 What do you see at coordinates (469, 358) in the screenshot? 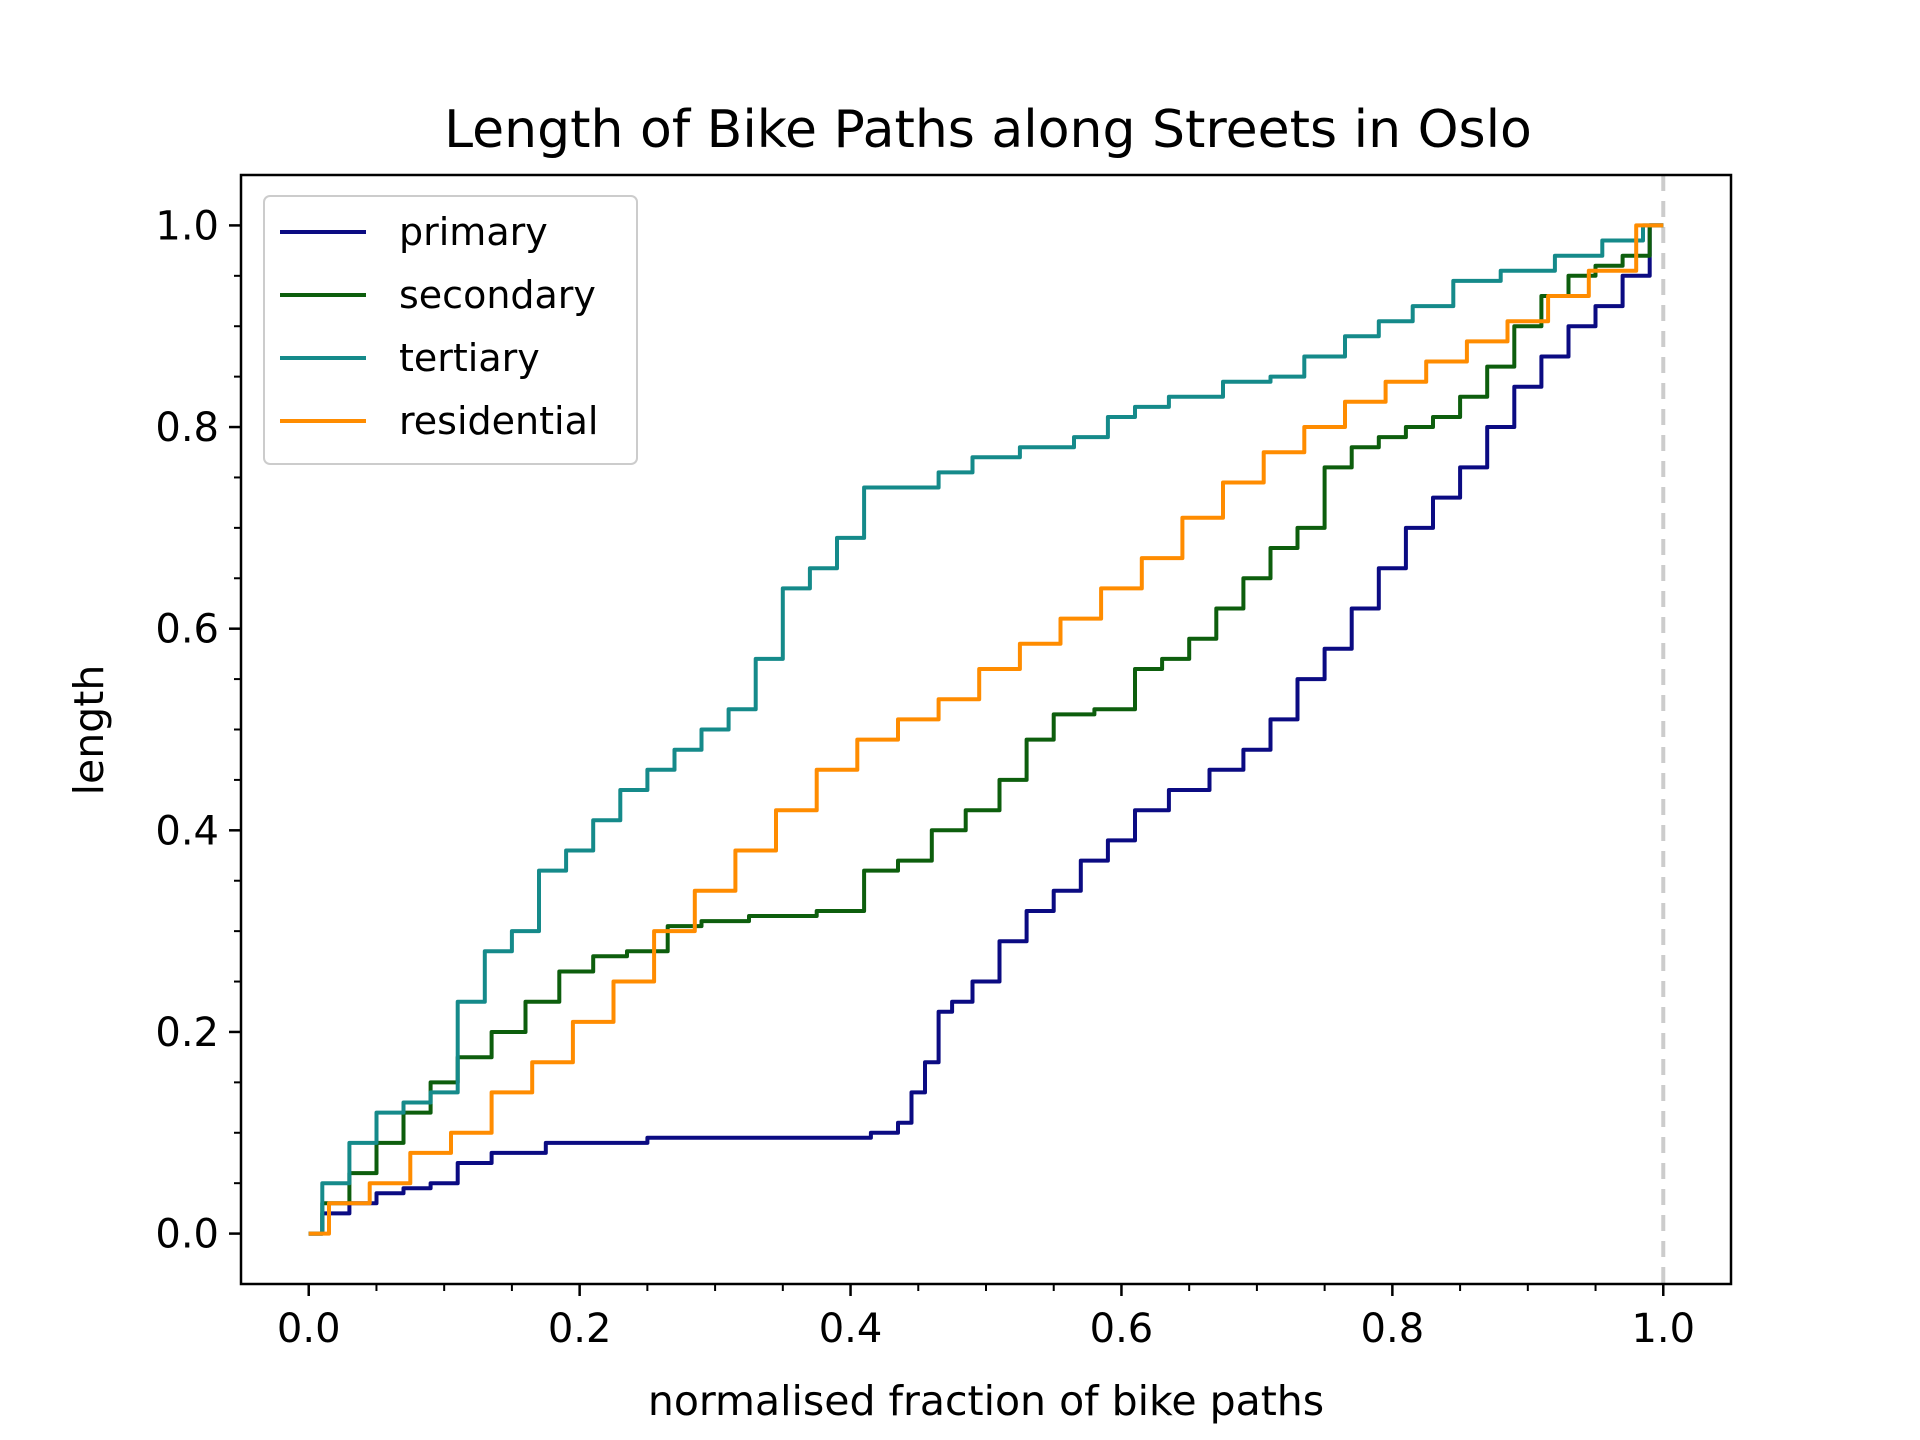
I see `legend-label-tertiary: tertiary` at bounding box center [469, 358].